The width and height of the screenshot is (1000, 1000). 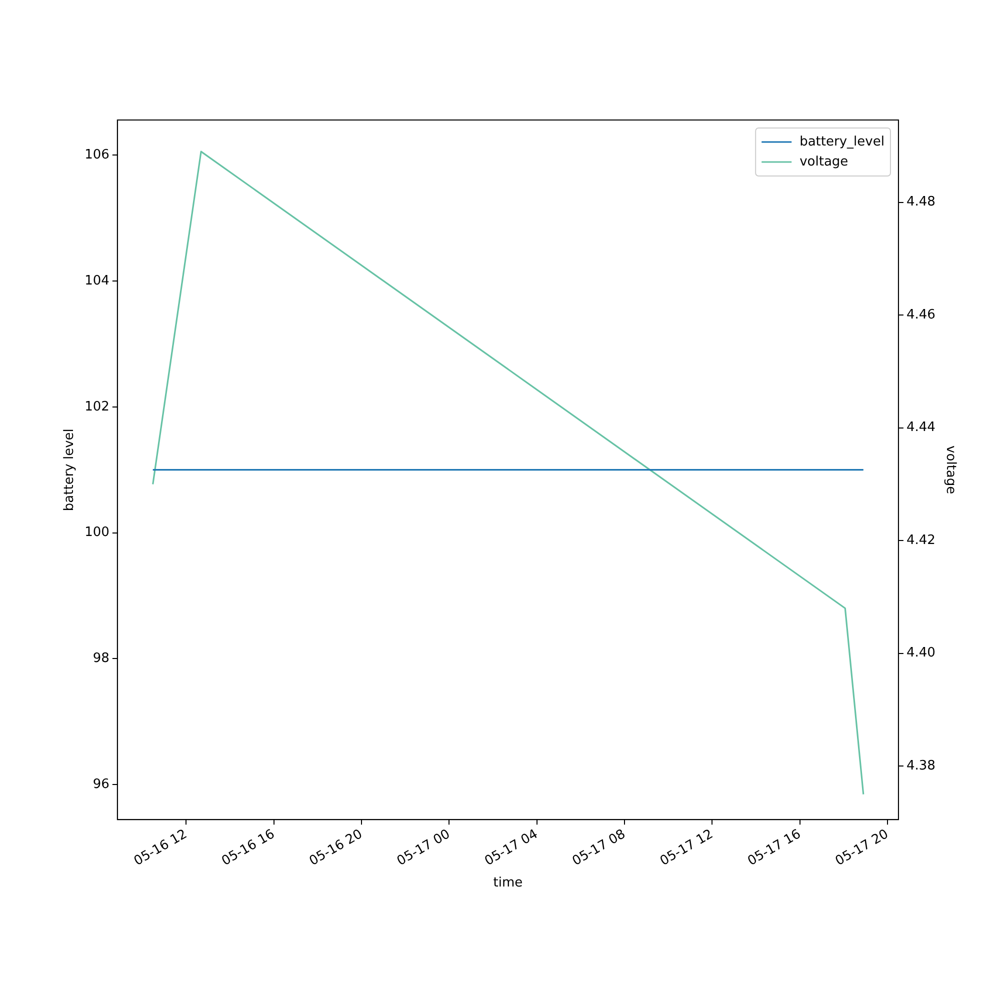 I want to click on y-axis-title: battery level, so click(x=70, y=470).